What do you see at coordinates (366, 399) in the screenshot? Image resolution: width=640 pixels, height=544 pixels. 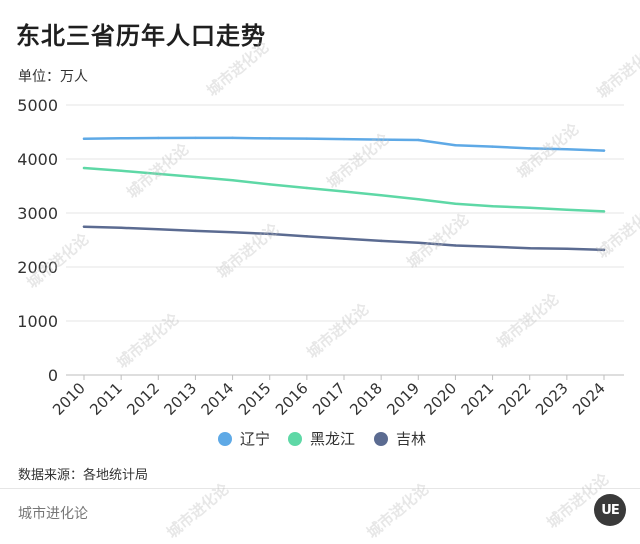 I see `x-tick-label: 2018` at bounding box center [366, 399].